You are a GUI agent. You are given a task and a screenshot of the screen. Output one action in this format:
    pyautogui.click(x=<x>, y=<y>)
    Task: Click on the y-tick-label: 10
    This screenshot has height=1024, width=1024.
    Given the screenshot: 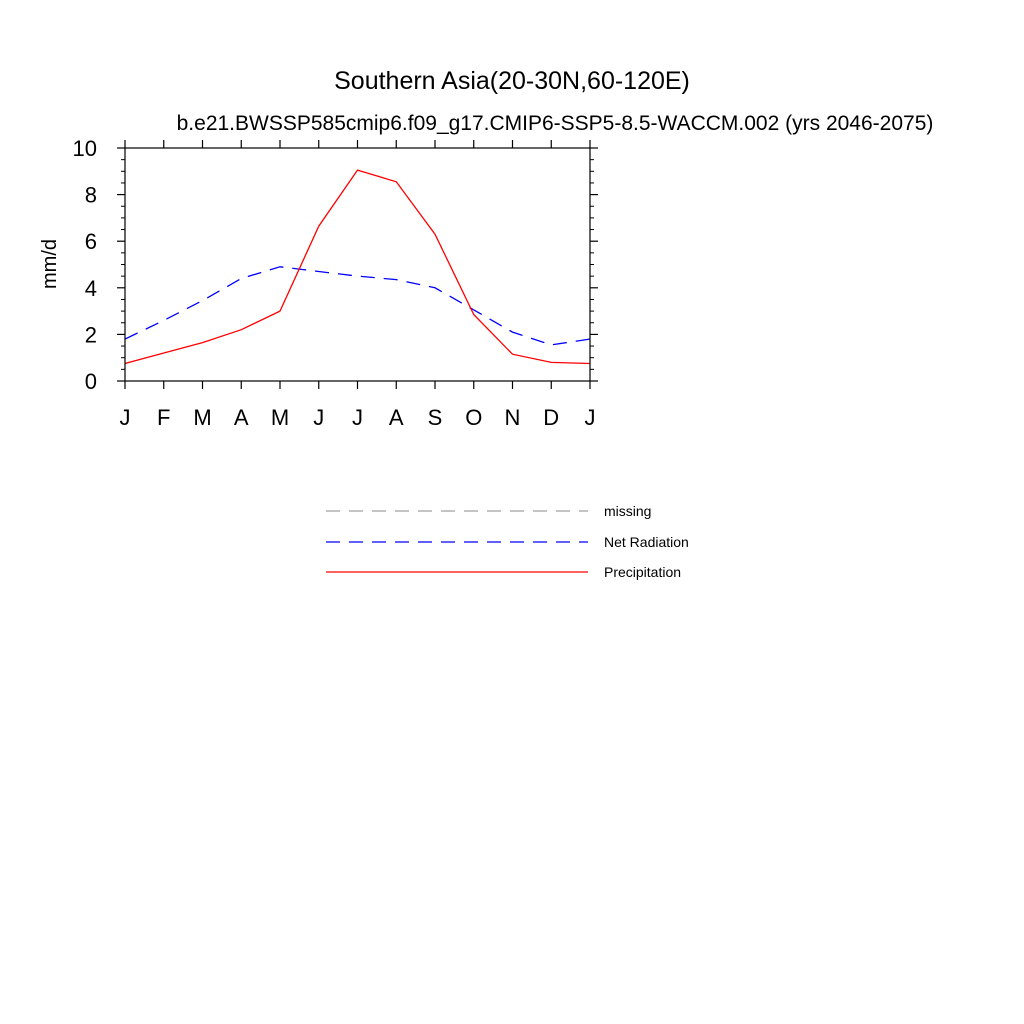 What is the action you would take?
    pyautogui.click(x=85, y=148)
    